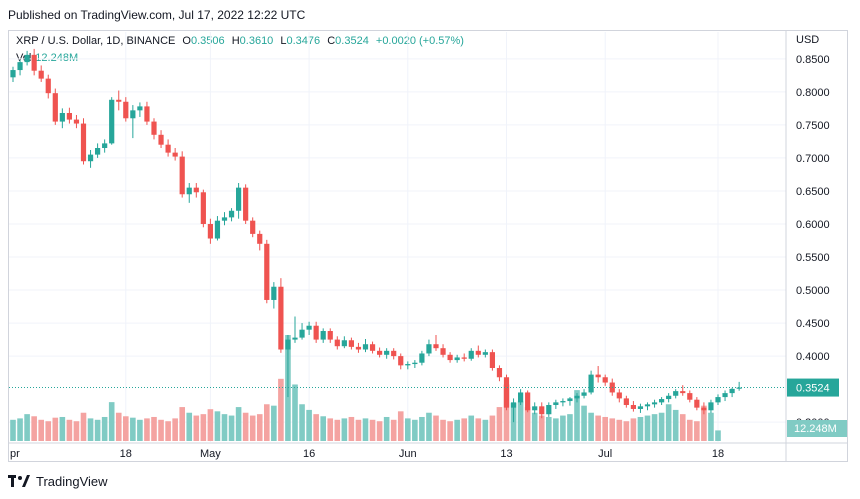 The width and height of the screenshot is (860, 499). I want to click on time-tick-label: 18, so click(718, 454).